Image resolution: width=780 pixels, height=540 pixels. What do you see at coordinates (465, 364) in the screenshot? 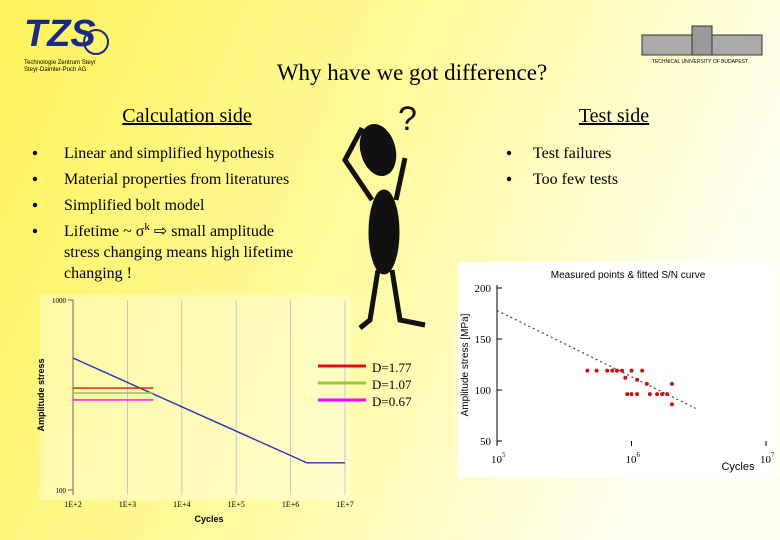
I see `axis-title: Amplitude stress [MPa]` at bounding box center [465, 364].